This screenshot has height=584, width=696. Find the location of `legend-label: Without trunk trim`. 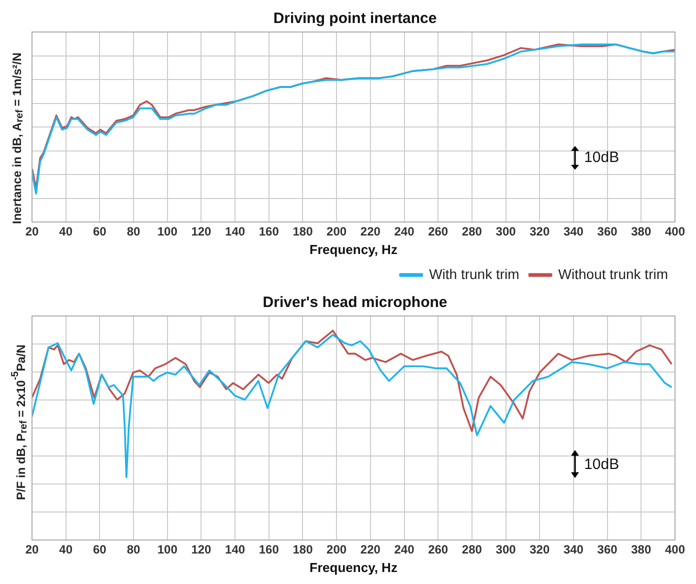

legend-label: Without trunk trim is located at coordinates (613, 274).